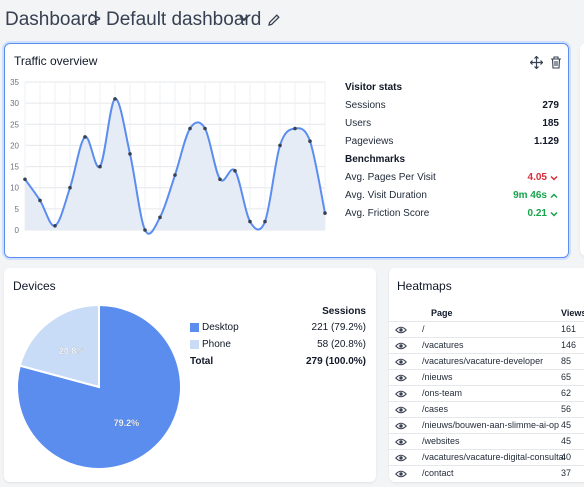 The width and height of the screenshot is (584, 487). I want to click on table-row: /ons-team 62, so click(486, 393).